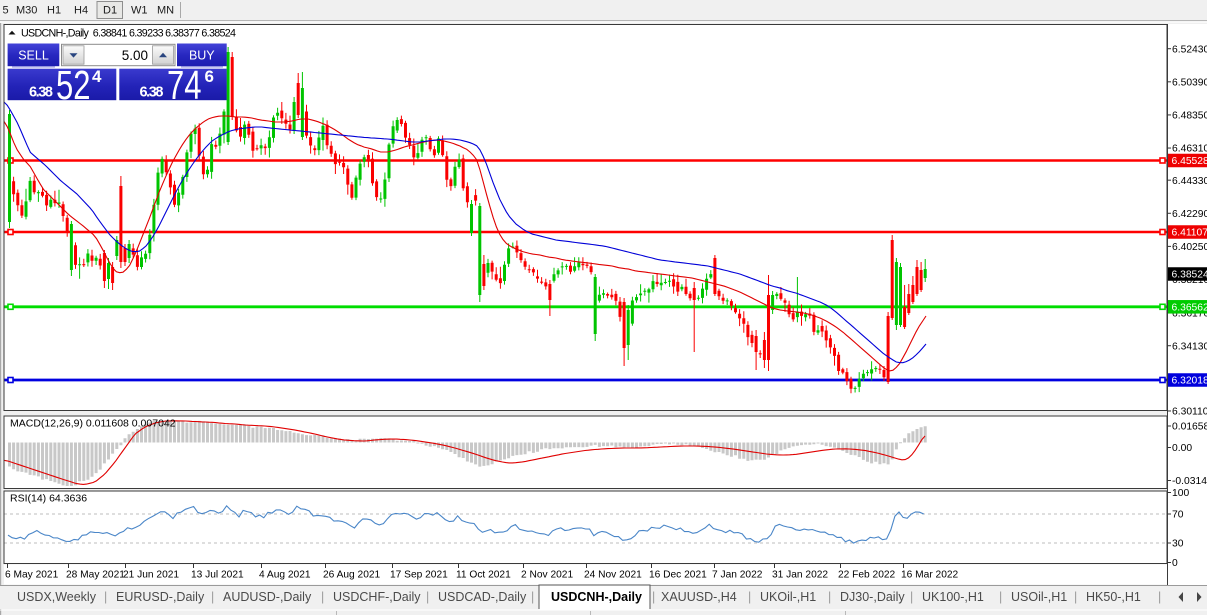 The width and height of the screenshot is (1207, 615). I want to click on svg-text: 31 Jan 2022, so click(800, 575).